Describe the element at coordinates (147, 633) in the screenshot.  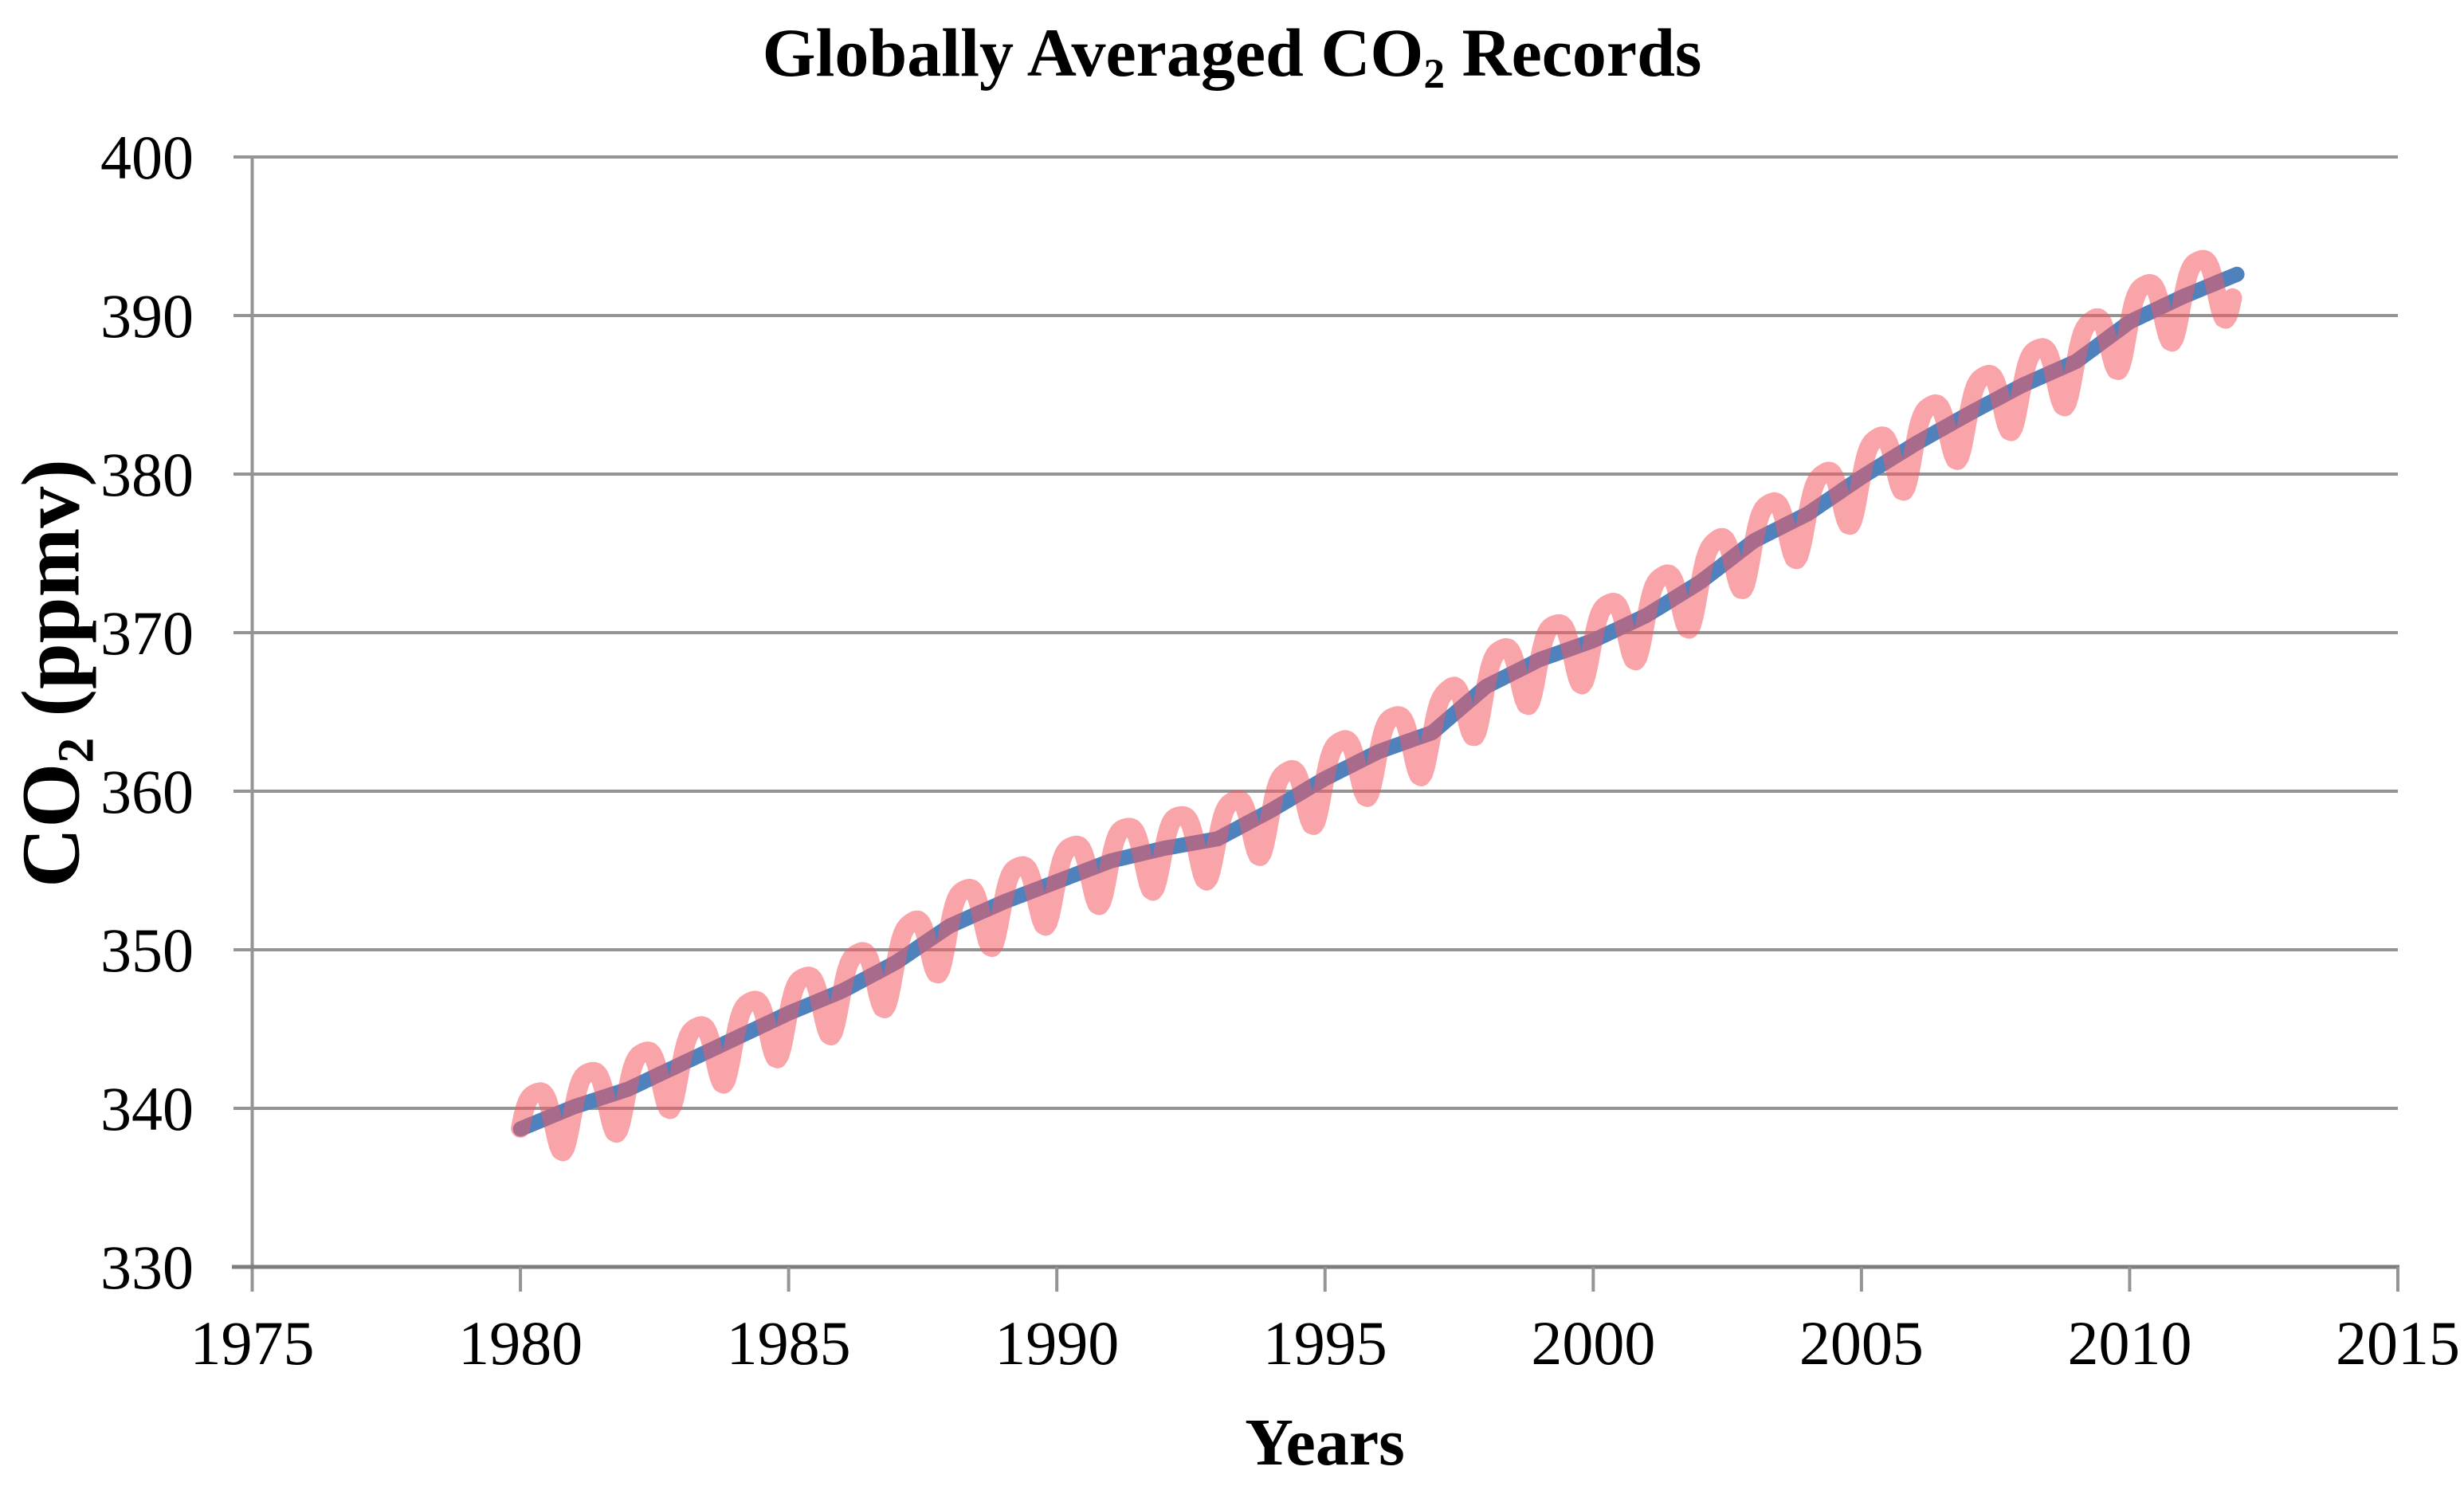
I see `y-tick-label: 370` at that location.